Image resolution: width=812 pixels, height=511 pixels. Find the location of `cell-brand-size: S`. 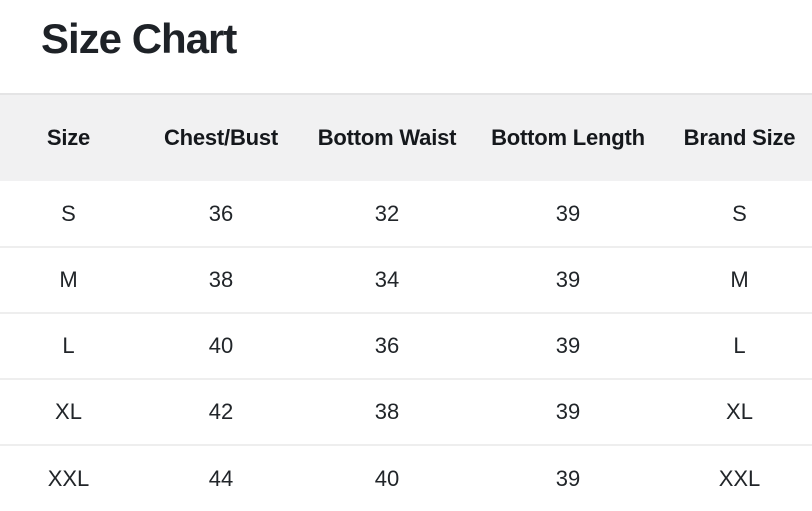

cell-brand-size: S is located at coordinates (739, 214).